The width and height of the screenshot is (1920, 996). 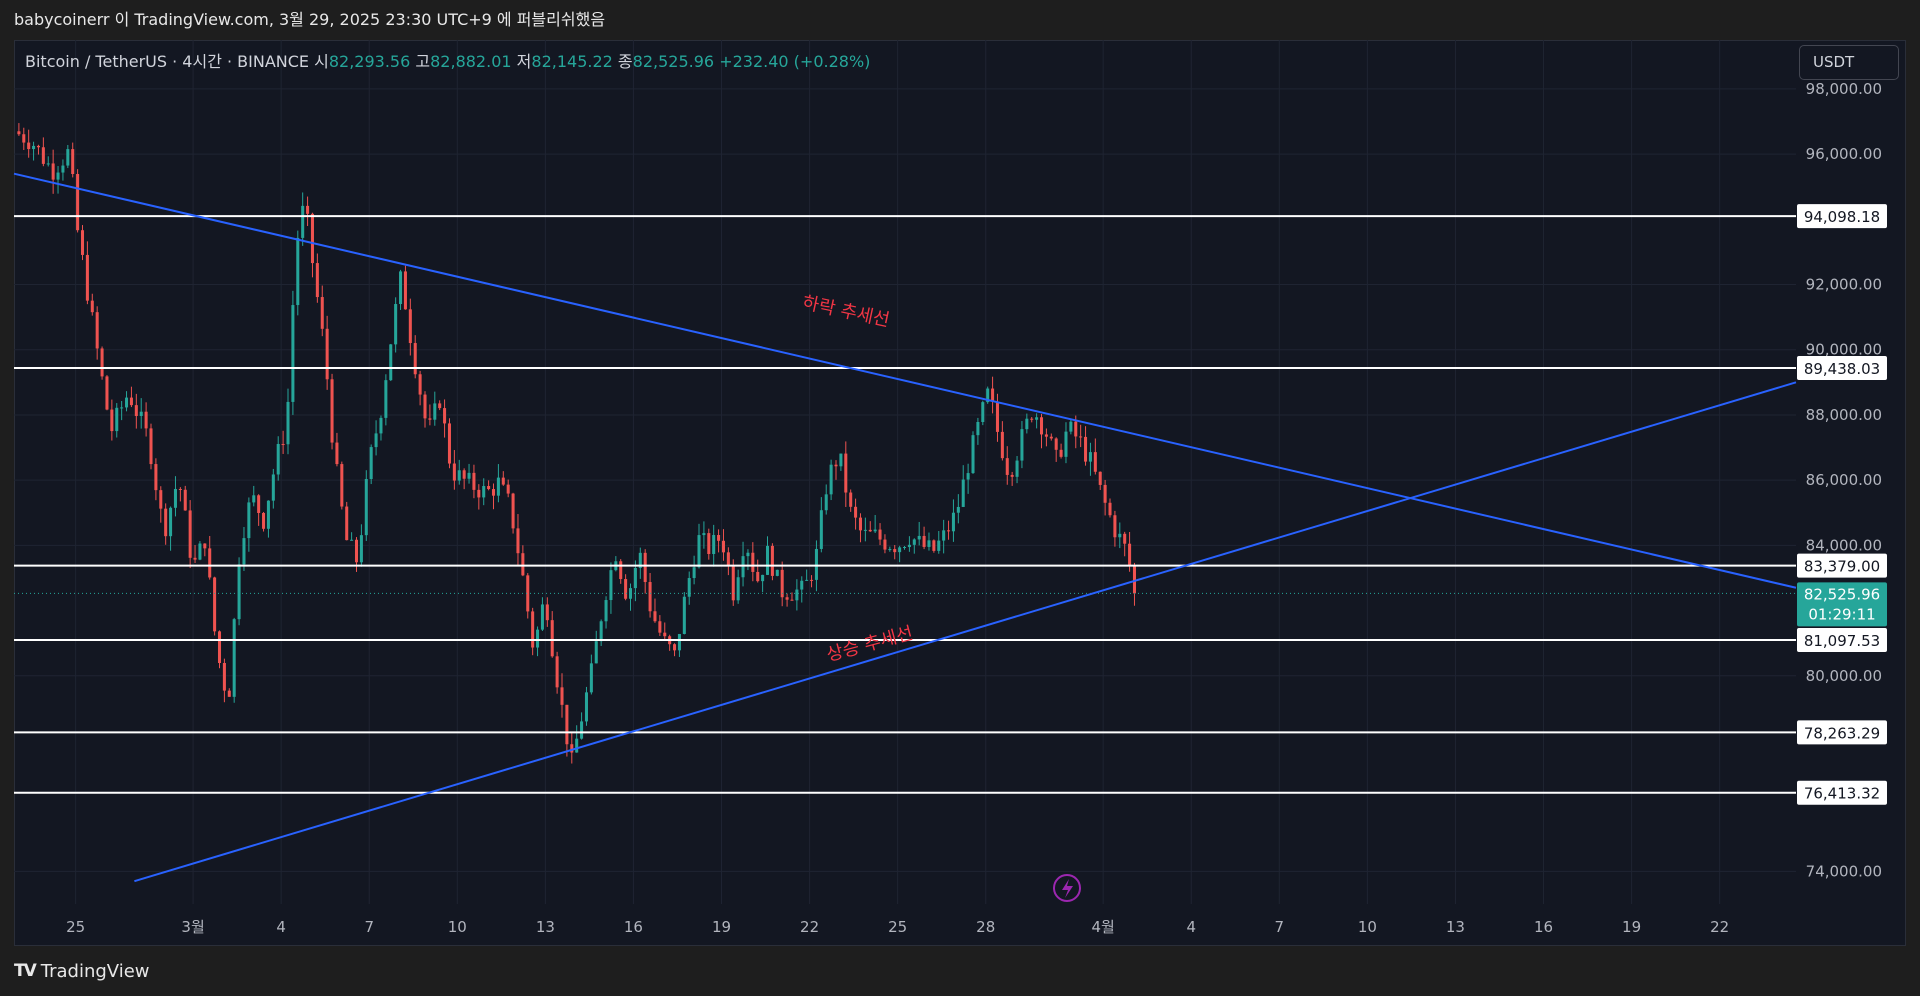 What do you see at coordinates (1844, 415) in the screenshot?
I see `price-tick-label: 88,000.00` at bounding box center [1844, 415].